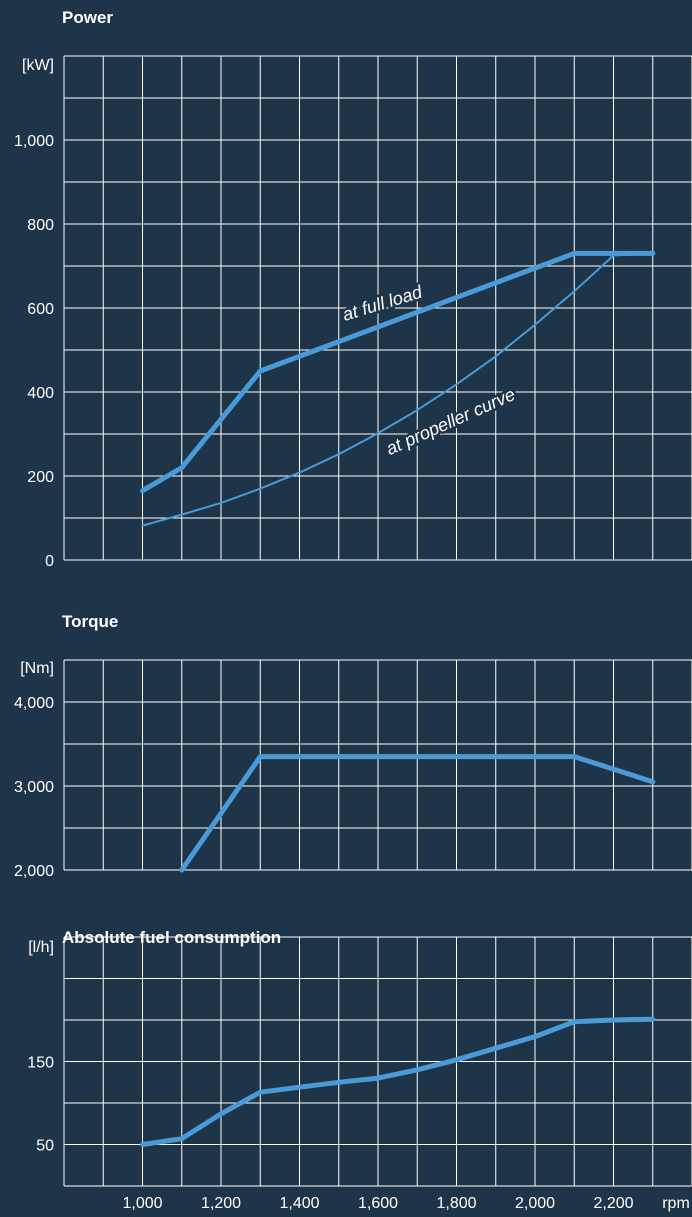 The width and height of the screenshot is (692, 1217). What do you see at coordinates (676, 1203) in the screenshot?
I see `x-axis-unit-label: rpm` at bounding box center [676, 1203].